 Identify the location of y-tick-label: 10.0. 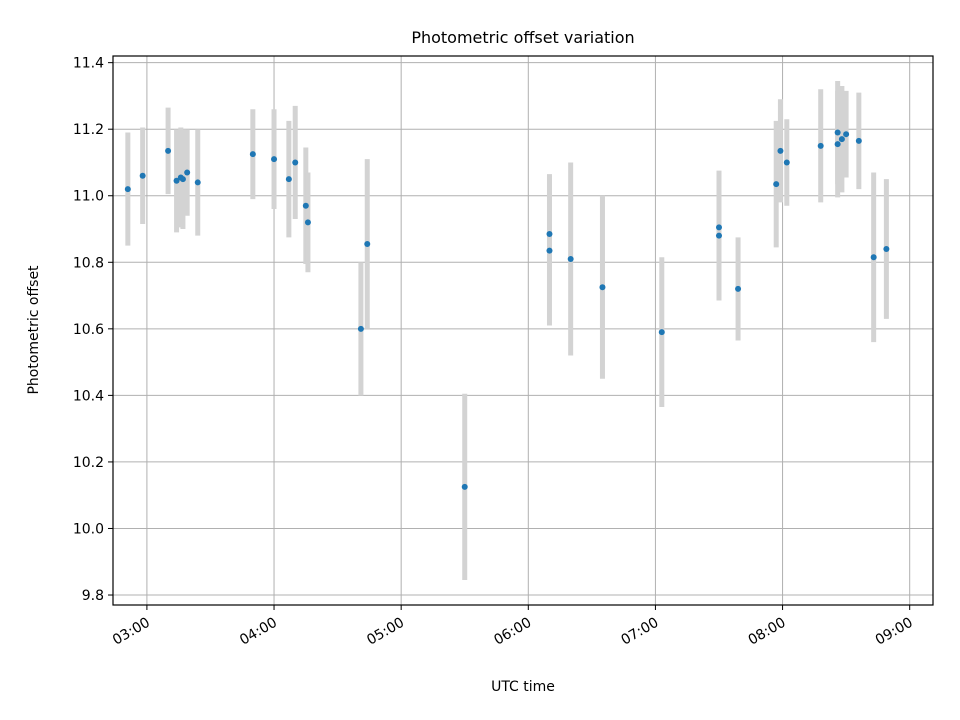
(88, 529).